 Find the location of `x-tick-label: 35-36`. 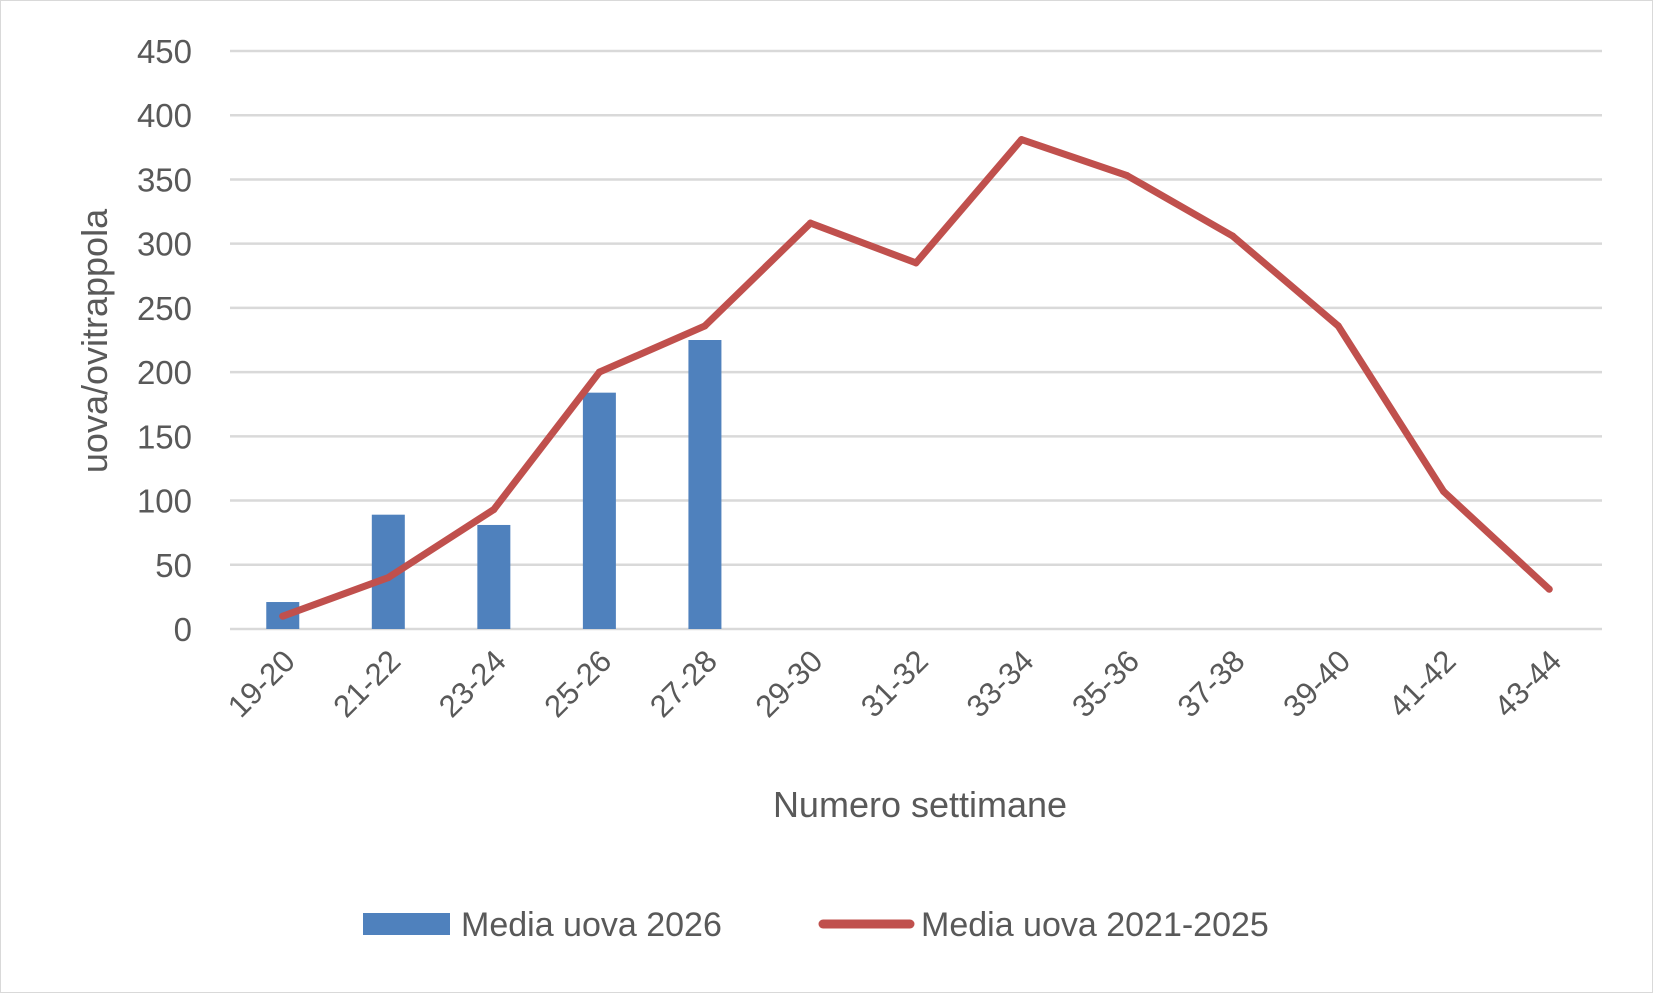

x-tick-label: 35-36 is located at coordinates (1105, 683).